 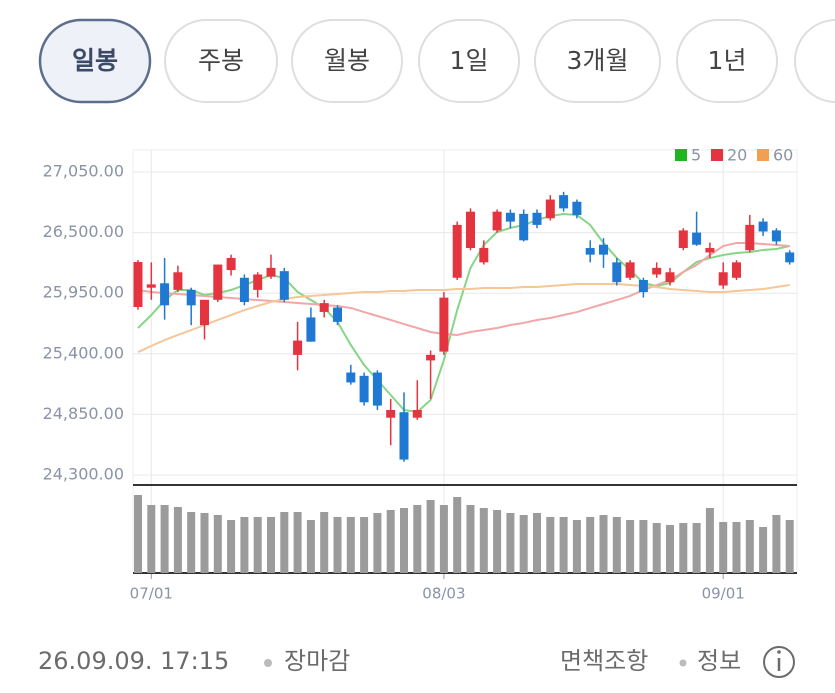 I want to click on tab: 월봉, so click(x=347, y=61).